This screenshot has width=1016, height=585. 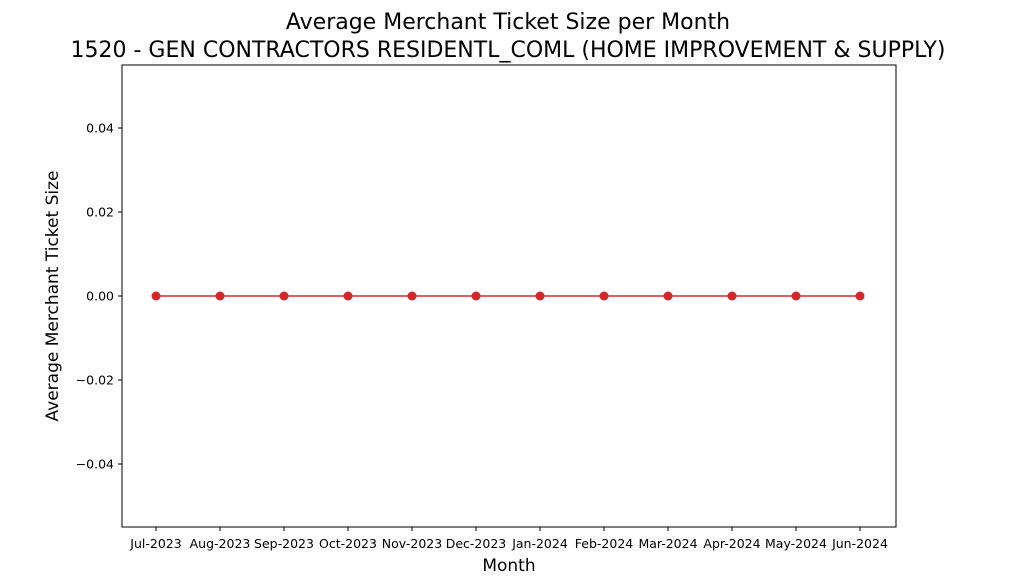 I want to click on x-tick-label: May-2024, so click(x=796, y=543).